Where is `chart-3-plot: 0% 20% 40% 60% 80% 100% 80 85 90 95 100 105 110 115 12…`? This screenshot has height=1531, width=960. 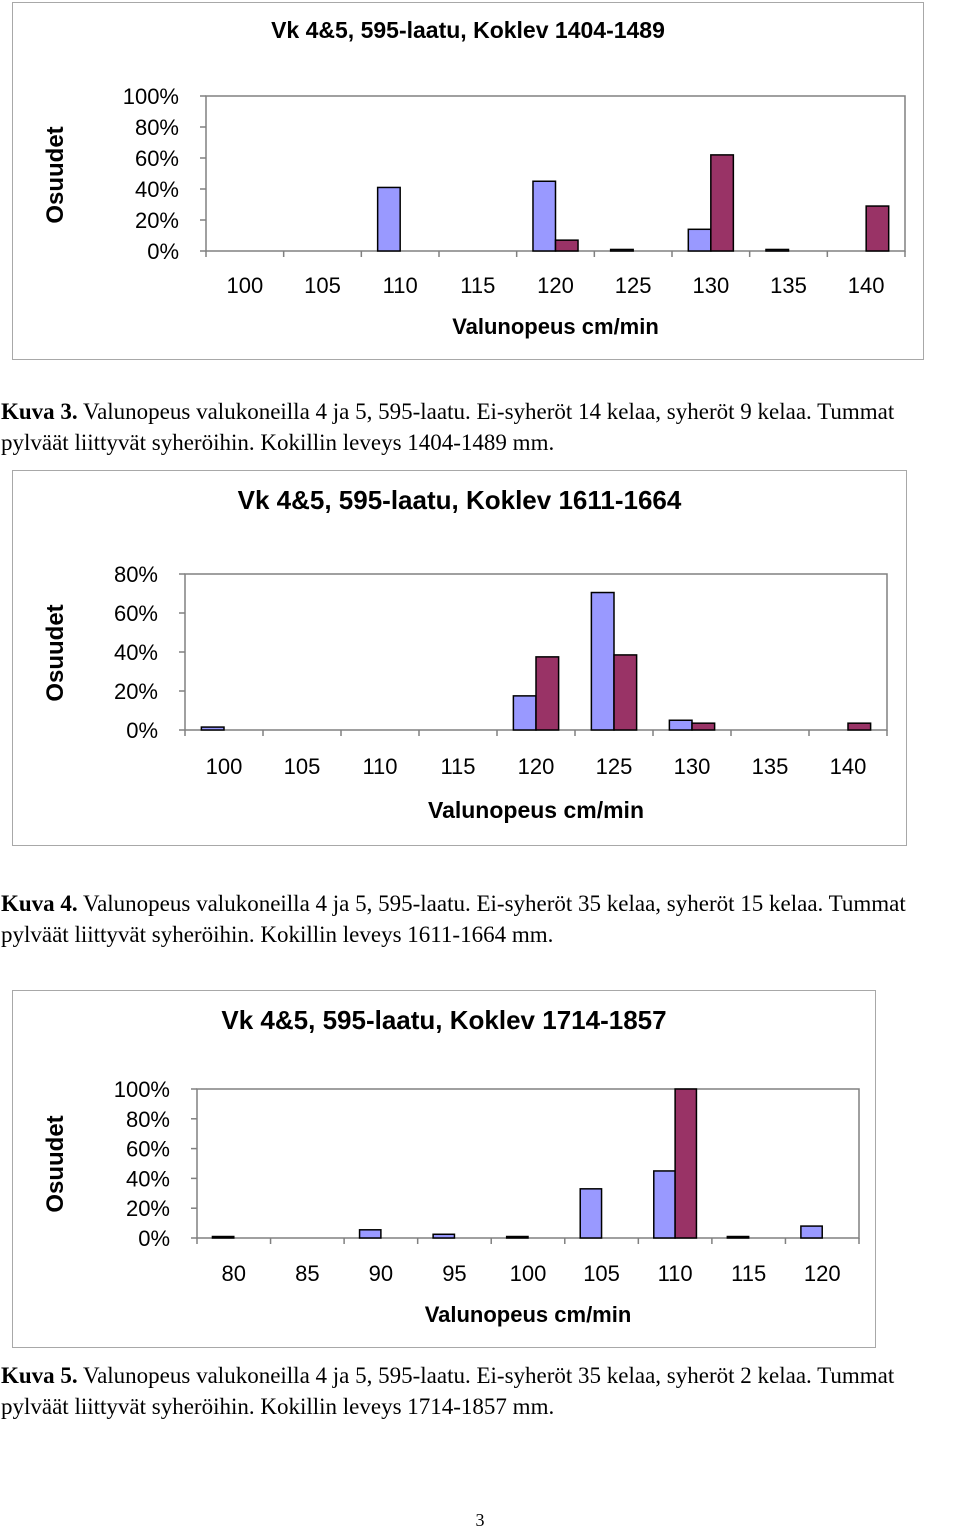 chart-3-plot: 0% 20% 40% 60% 80% 100% 80 85 90 95 100 105 110 115 12… is located at coordinates (451, 1202).